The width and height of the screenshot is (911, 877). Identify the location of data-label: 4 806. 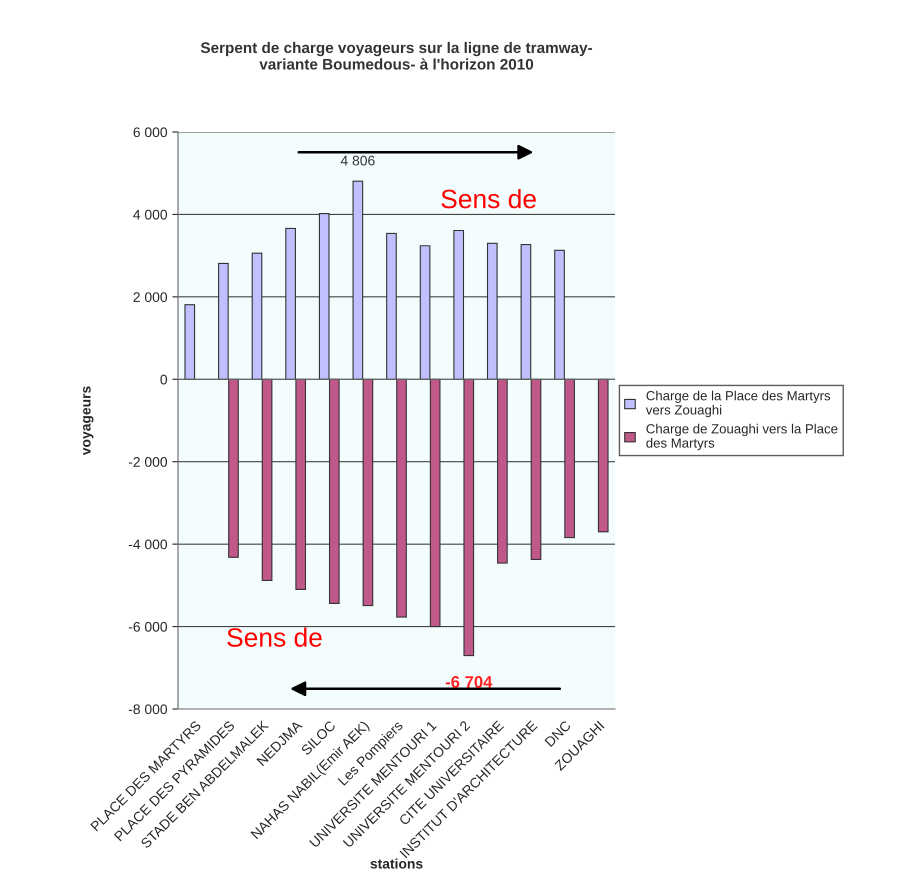
(357, 161).